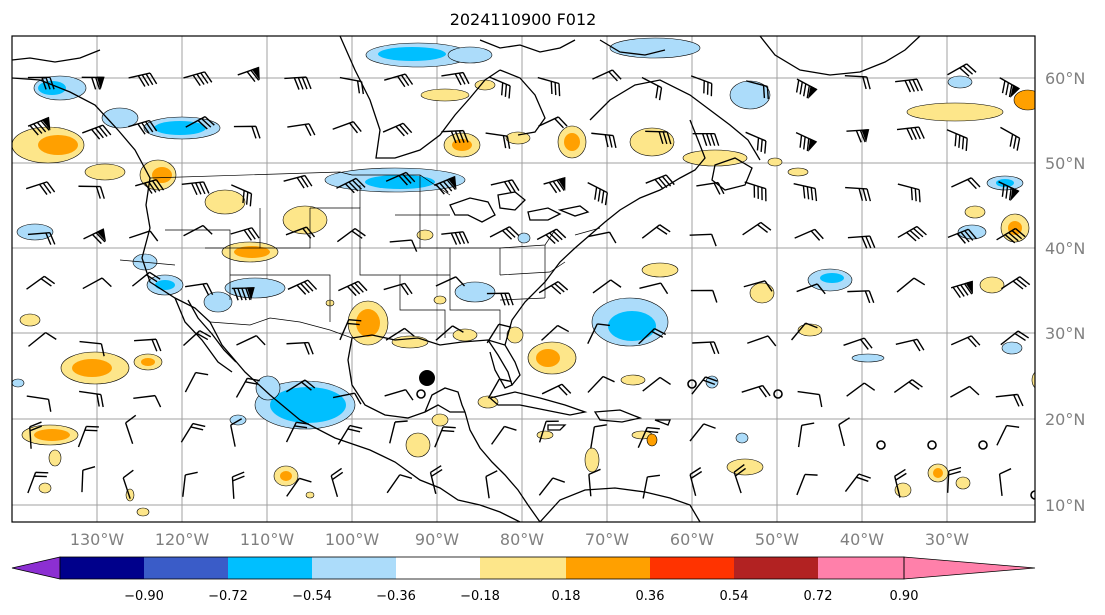  What do you see at coordinates (1065, 333) in the screenshot?
I see `lat-label: 30°N` at bounding box center [1065, 333].